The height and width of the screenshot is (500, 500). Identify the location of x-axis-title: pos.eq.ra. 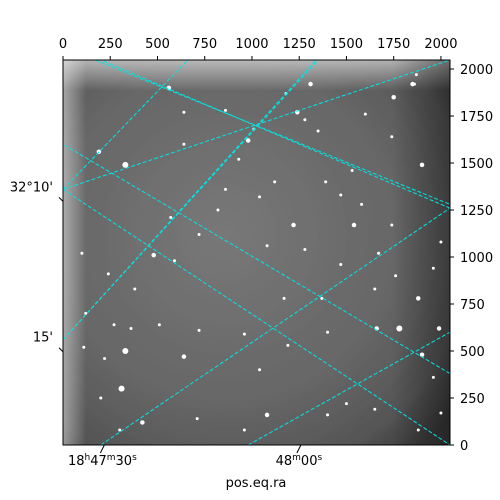
(256, 483).